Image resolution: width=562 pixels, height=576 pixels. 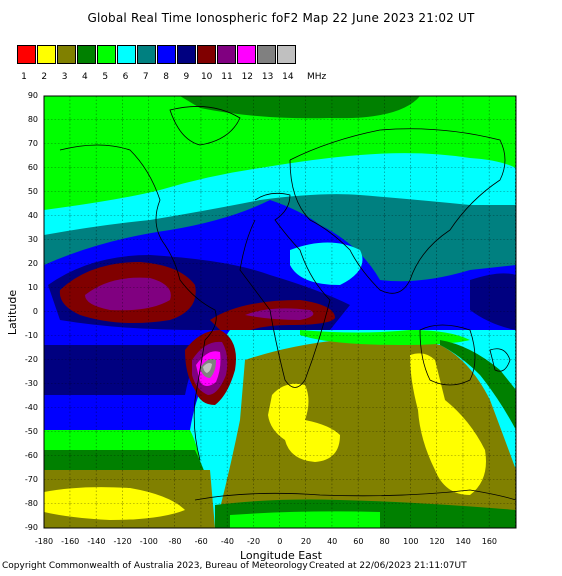 What do you see at coordinates (463, 541) in the screenshot?
I see `longitude-tick: 140` at bounding box center [463, 541].